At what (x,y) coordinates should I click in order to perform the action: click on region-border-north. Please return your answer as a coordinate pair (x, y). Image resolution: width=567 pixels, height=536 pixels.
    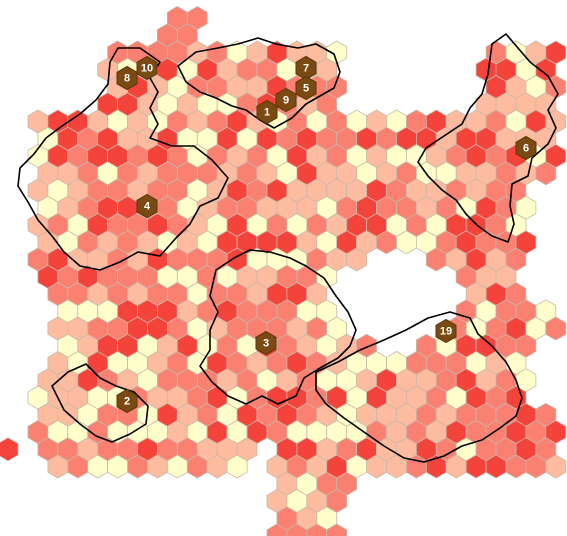
    Looking at the image, I should click on (259, 83).